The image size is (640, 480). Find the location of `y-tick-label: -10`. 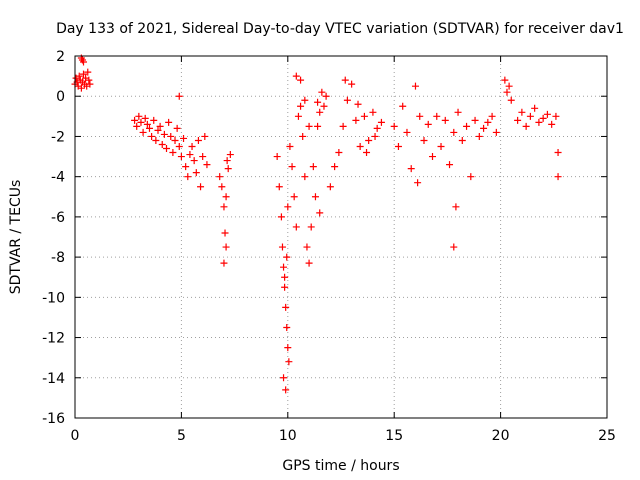

y-tick-label: -10 is located at coordinates (53, 298).